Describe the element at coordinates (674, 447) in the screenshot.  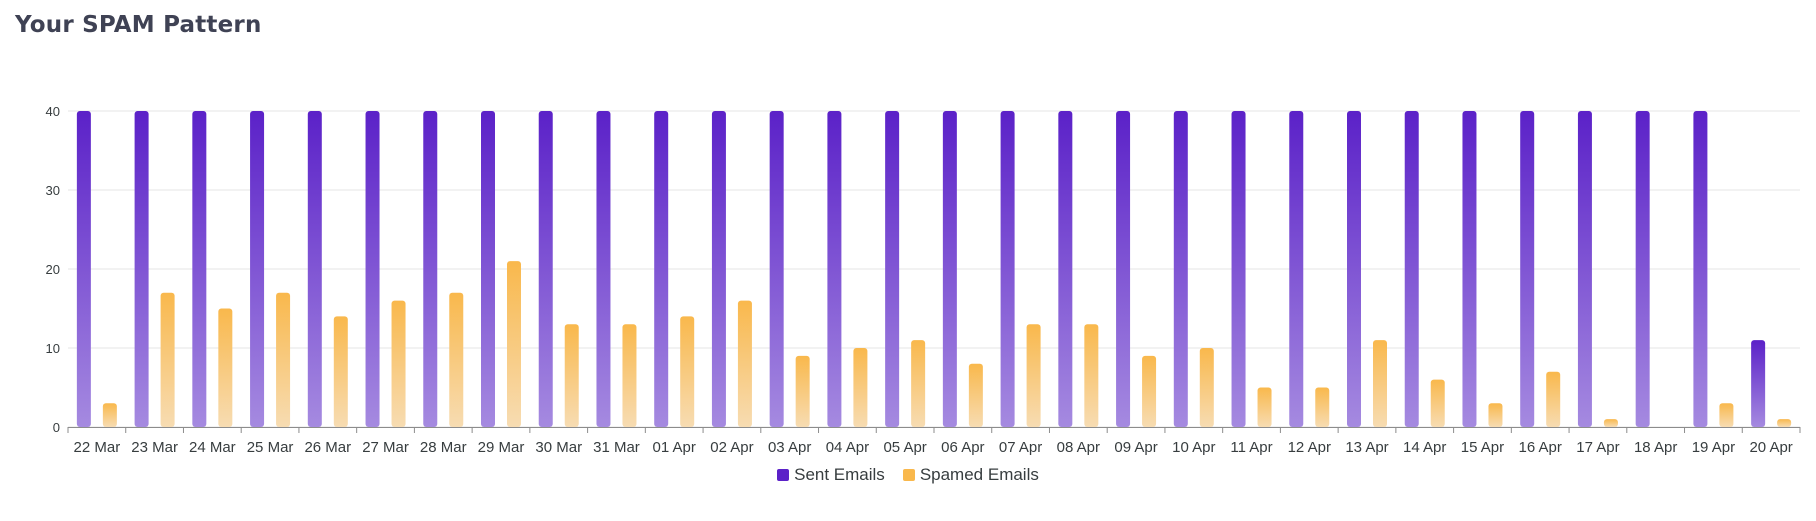
I see `x-tick-label: 01 Apr` at that location.